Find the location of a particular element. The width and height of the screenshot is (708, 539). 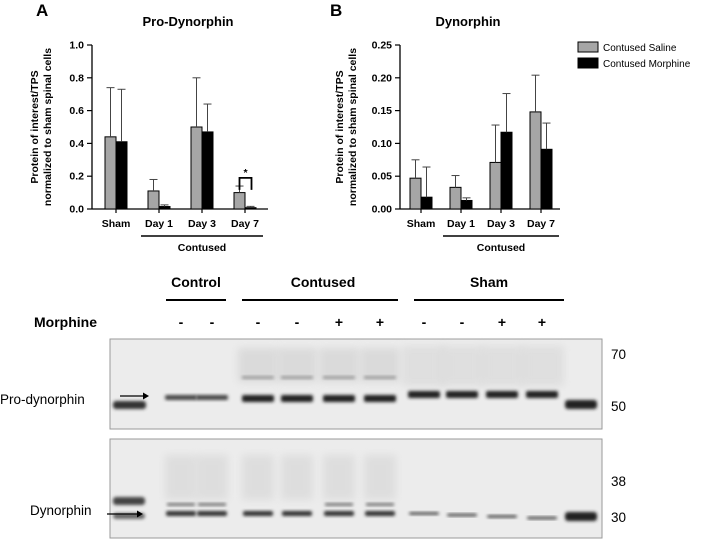

group-label-sham: Sham is located at coordinates (489, 282).